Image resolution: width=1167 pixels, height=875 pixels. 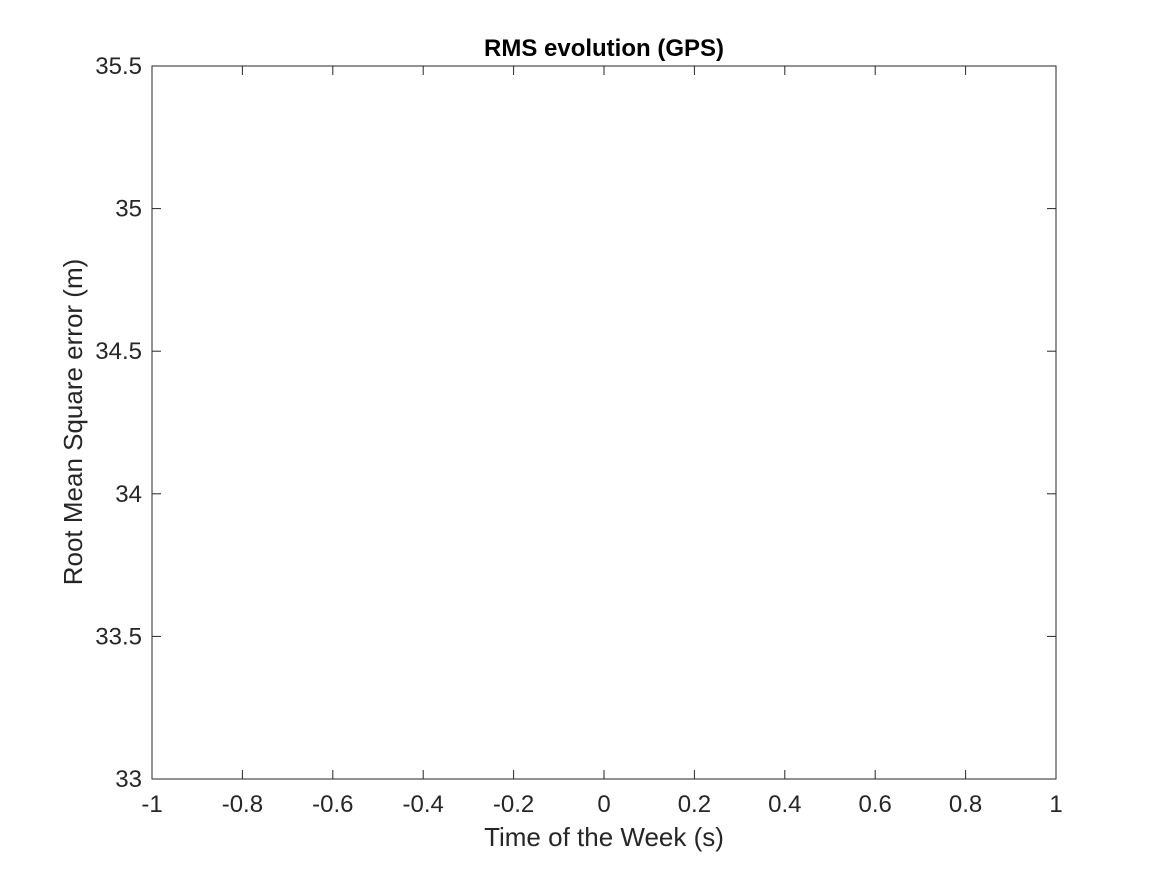 I want to click on x-tick-label: 0.2, so click(x=694, y=804).